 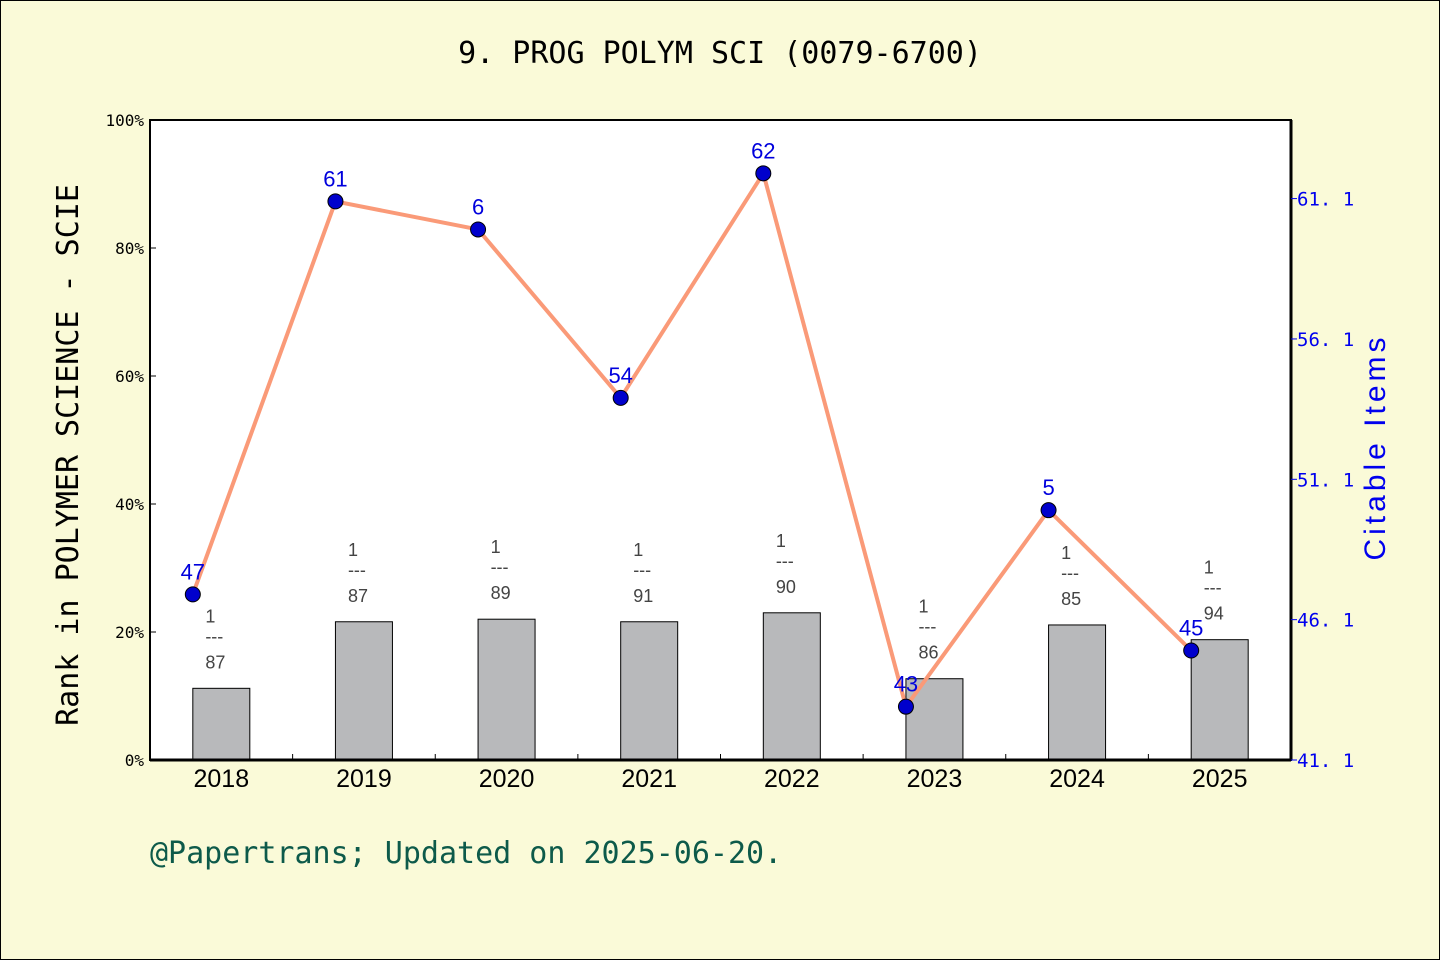 I want to click on y-tick-label: 60%, so click(x=129, y=376).